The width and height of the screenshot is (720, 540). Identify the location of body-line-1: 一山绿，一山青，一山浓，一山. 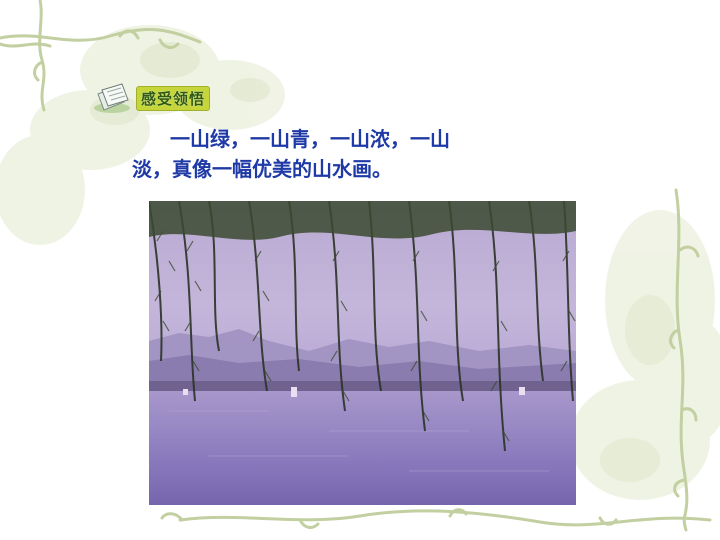
(310, 139).